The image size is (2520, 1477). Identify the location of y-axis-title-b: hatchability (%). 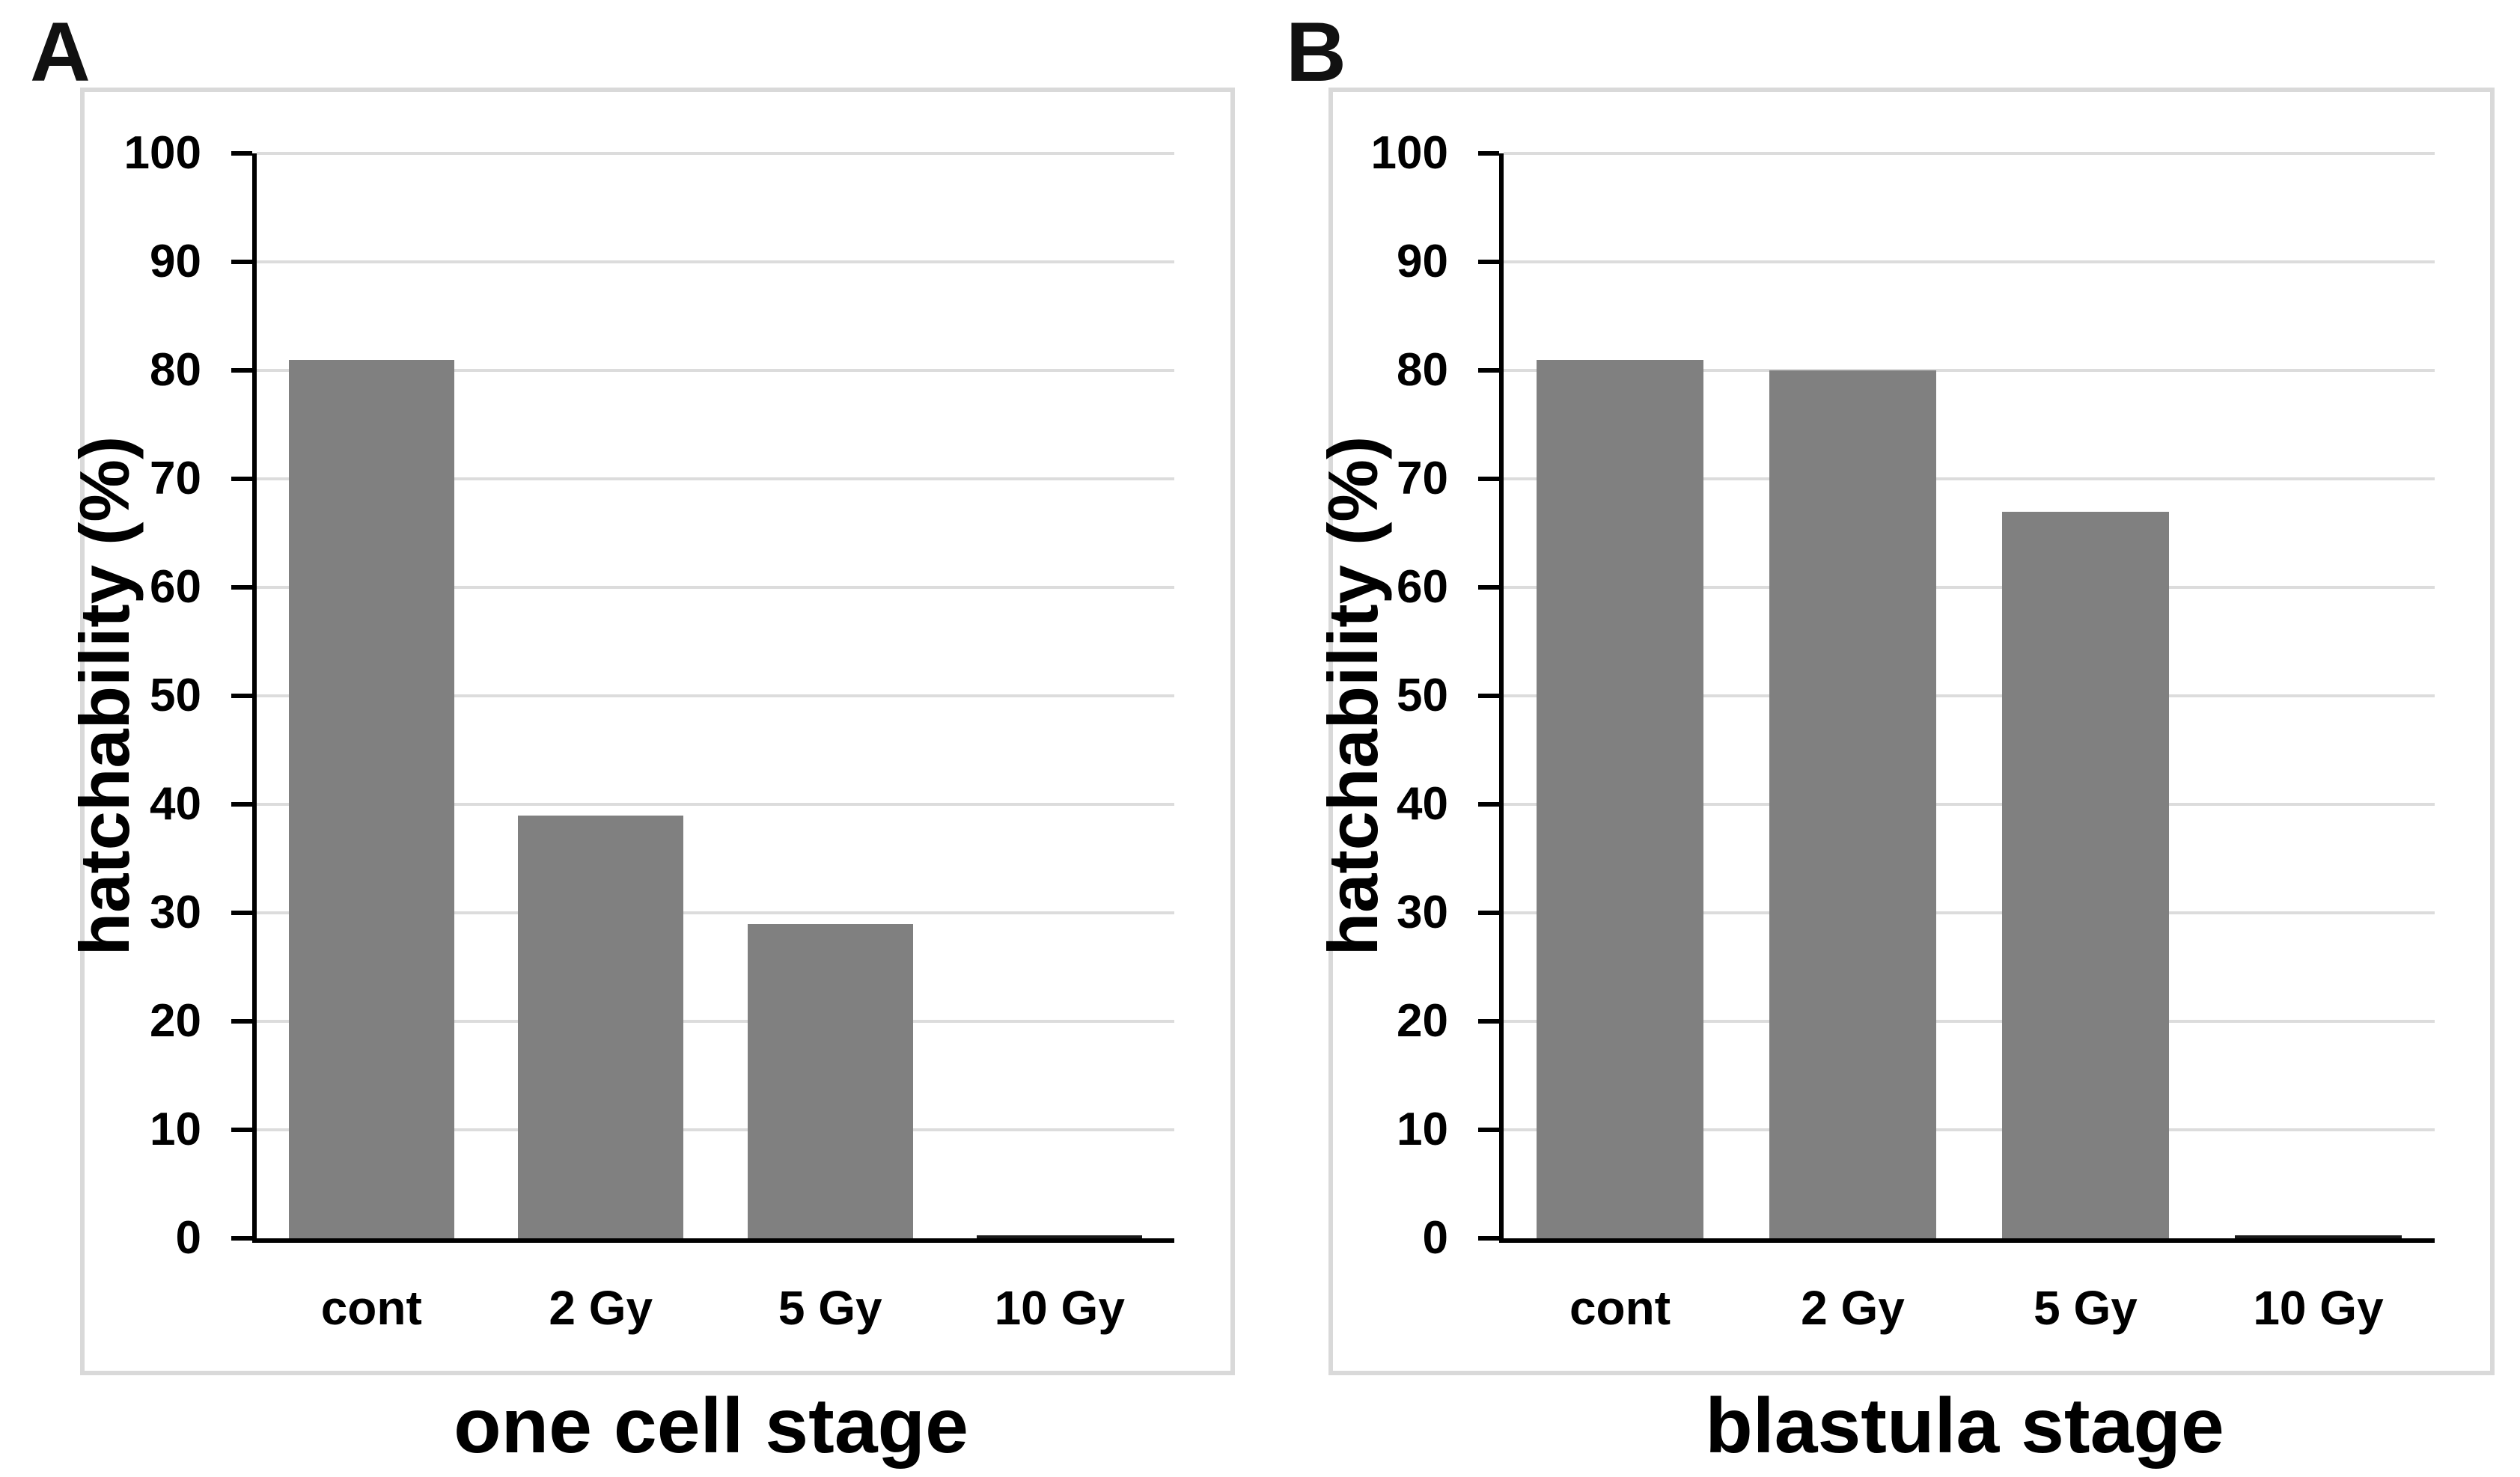
(1353, 696).